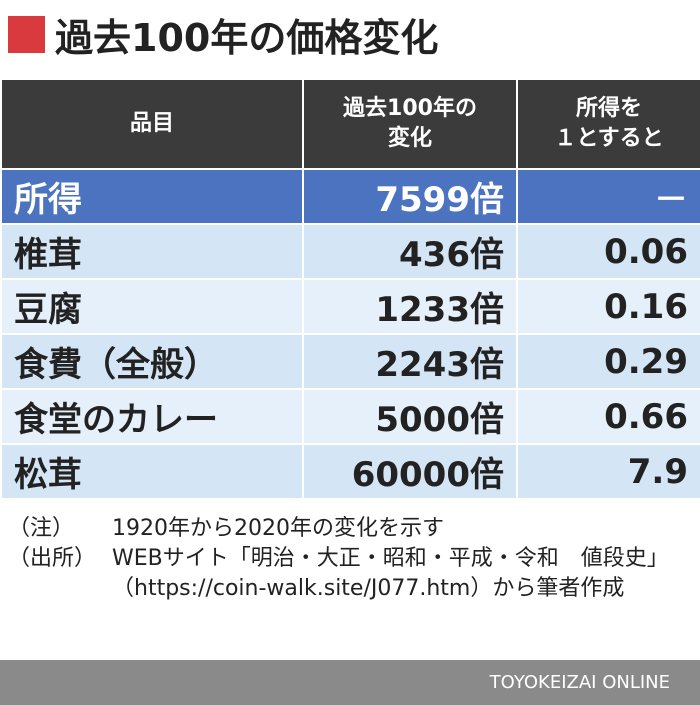  I want to click on header-line: 変化, so click(409, 138).